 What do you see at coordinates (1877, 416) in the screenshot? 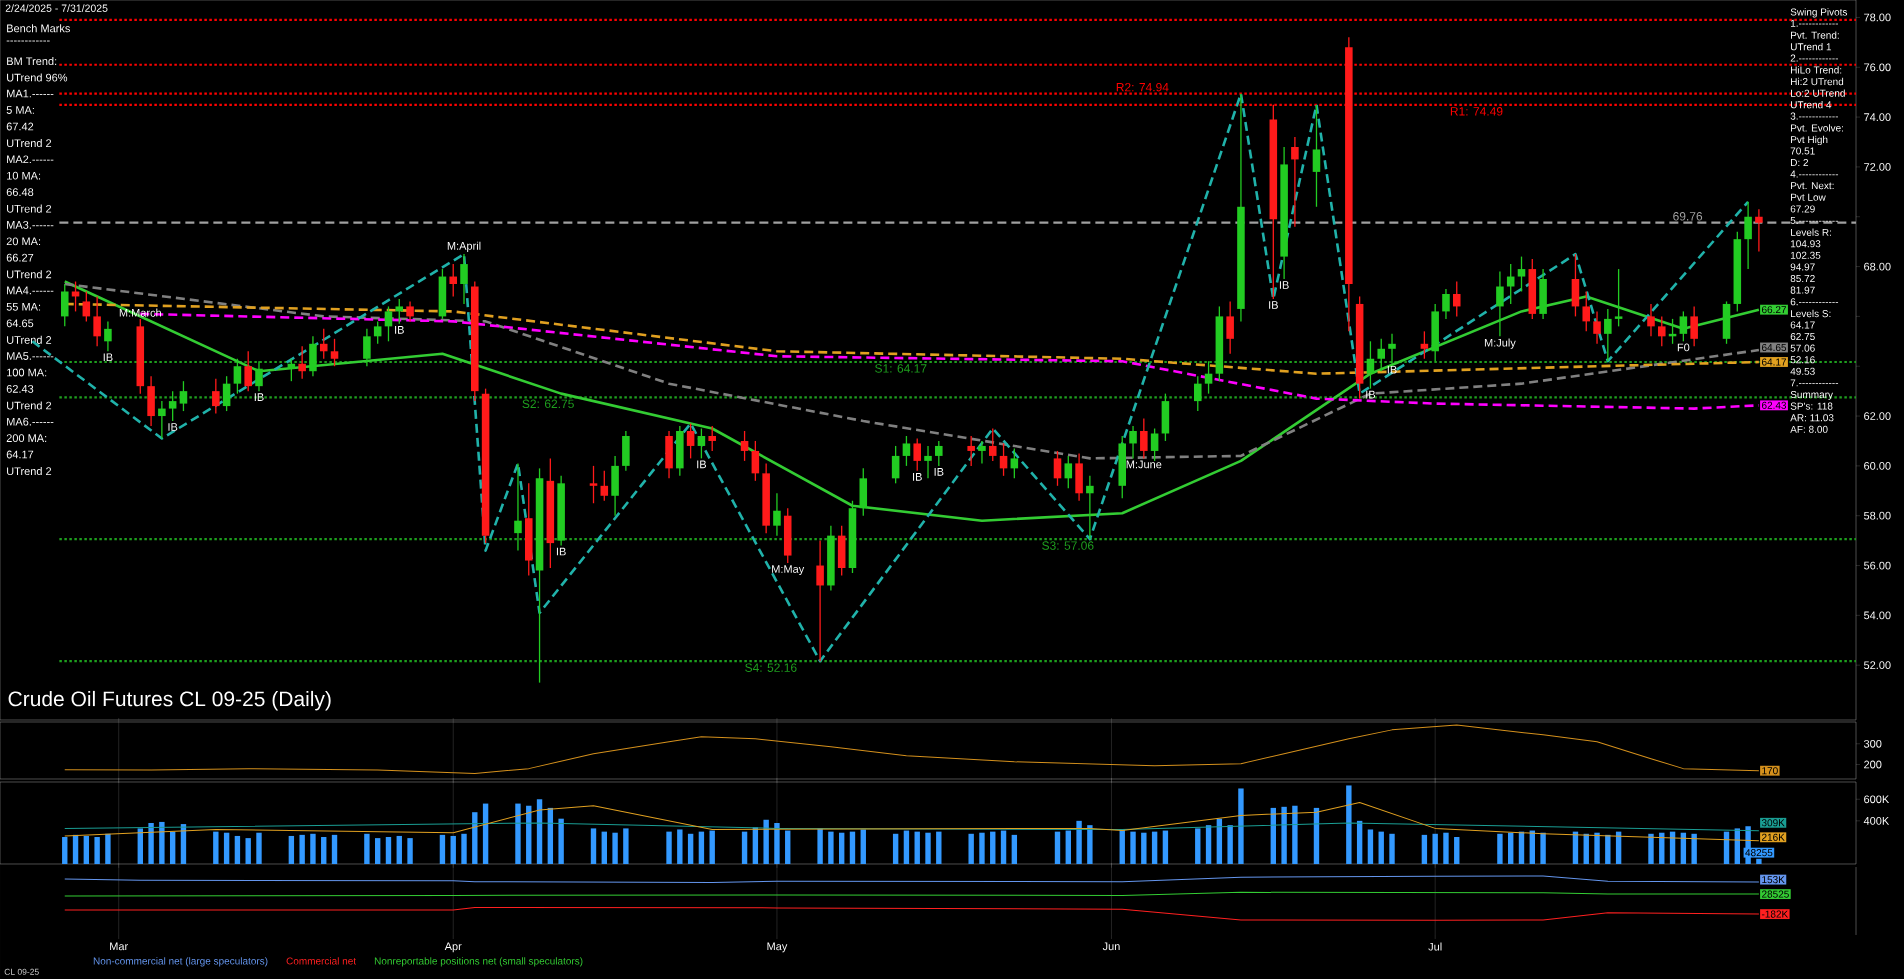
I see `y-tick-label: 62.00` at bounding box center [1877, 416].